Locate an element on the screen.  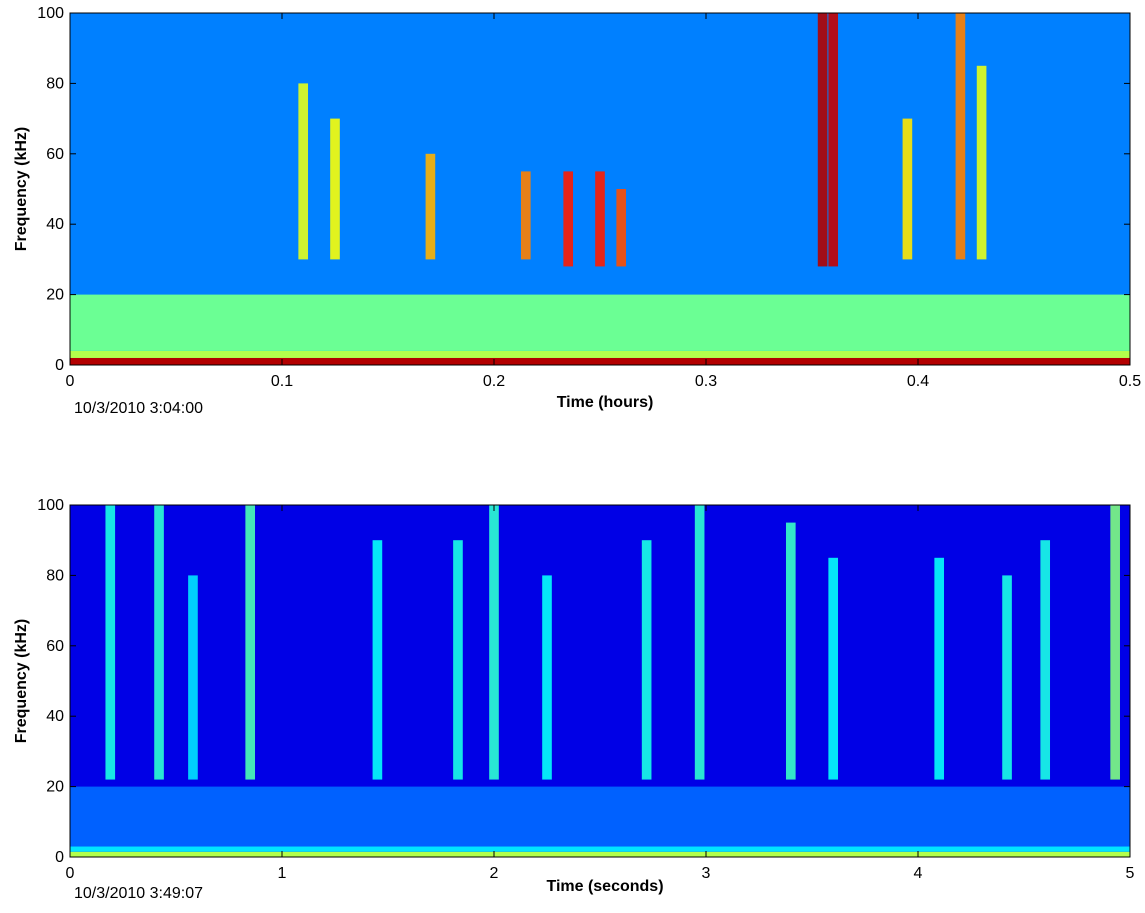
x-tick-label: 5 is located at coordinates (1130, 873).